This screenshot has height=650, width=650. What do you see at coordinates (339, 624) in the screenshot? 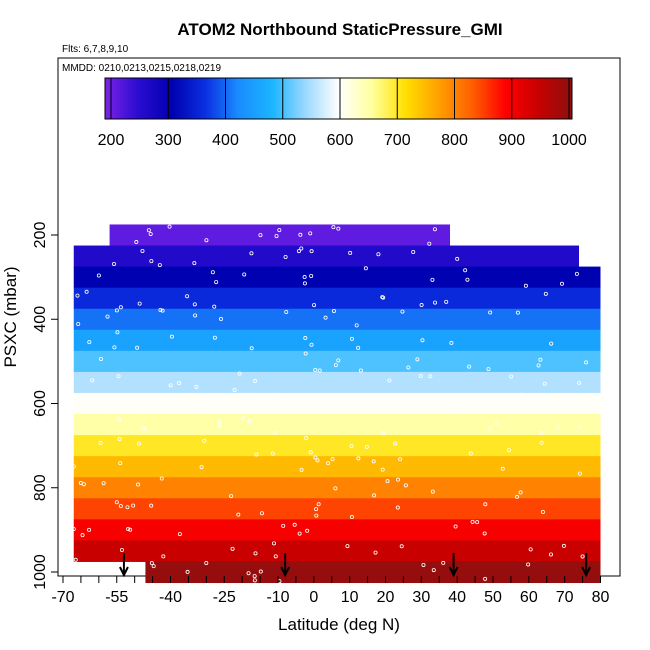
I see `x-axis-label: Latitude (deg N)` at bounding box center [339, 624].